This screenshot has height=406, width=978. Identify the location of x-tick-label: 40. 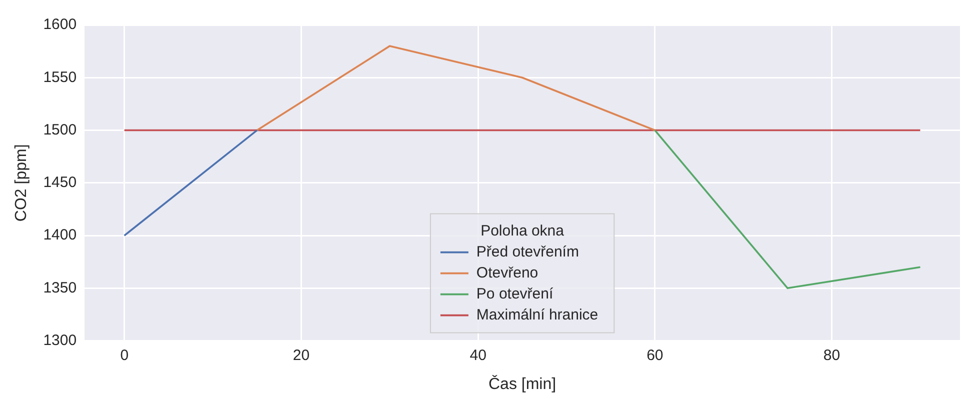
(478, 355).